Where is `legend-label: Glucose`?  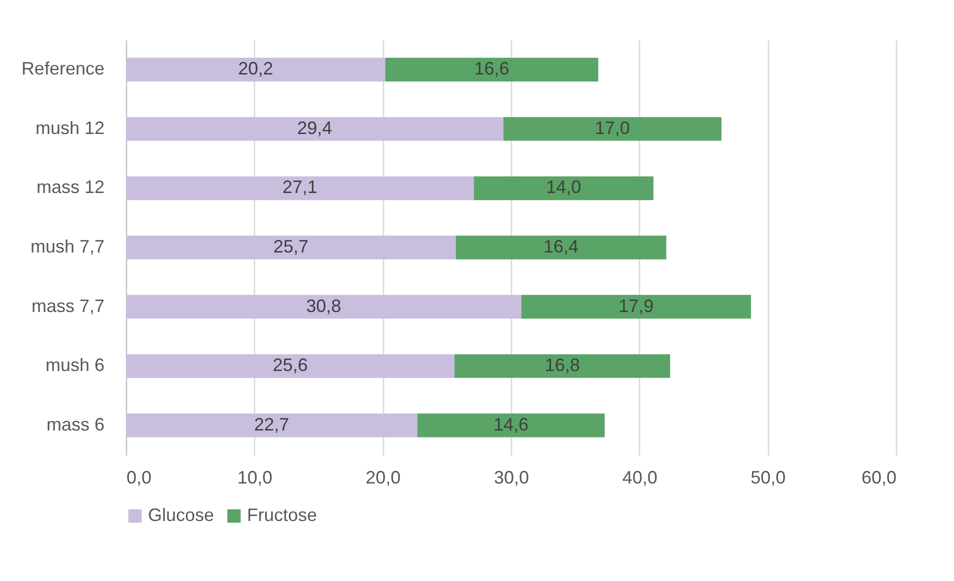
legend-label: Glucose is located at coordinates (181, 515).